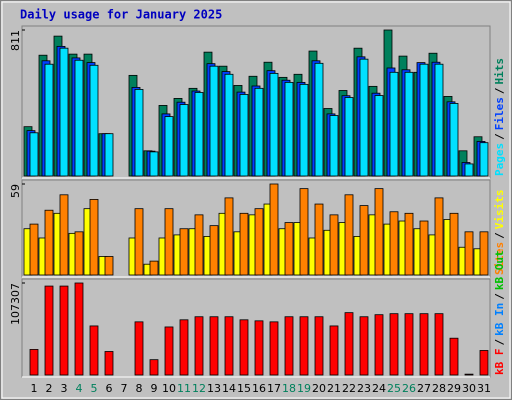 Image resolution: width=512 pixels, height=400 pixels. Describe the element at coordinates (409, 388) in the screenshot. I see `x-tick-label: 26` at that location.